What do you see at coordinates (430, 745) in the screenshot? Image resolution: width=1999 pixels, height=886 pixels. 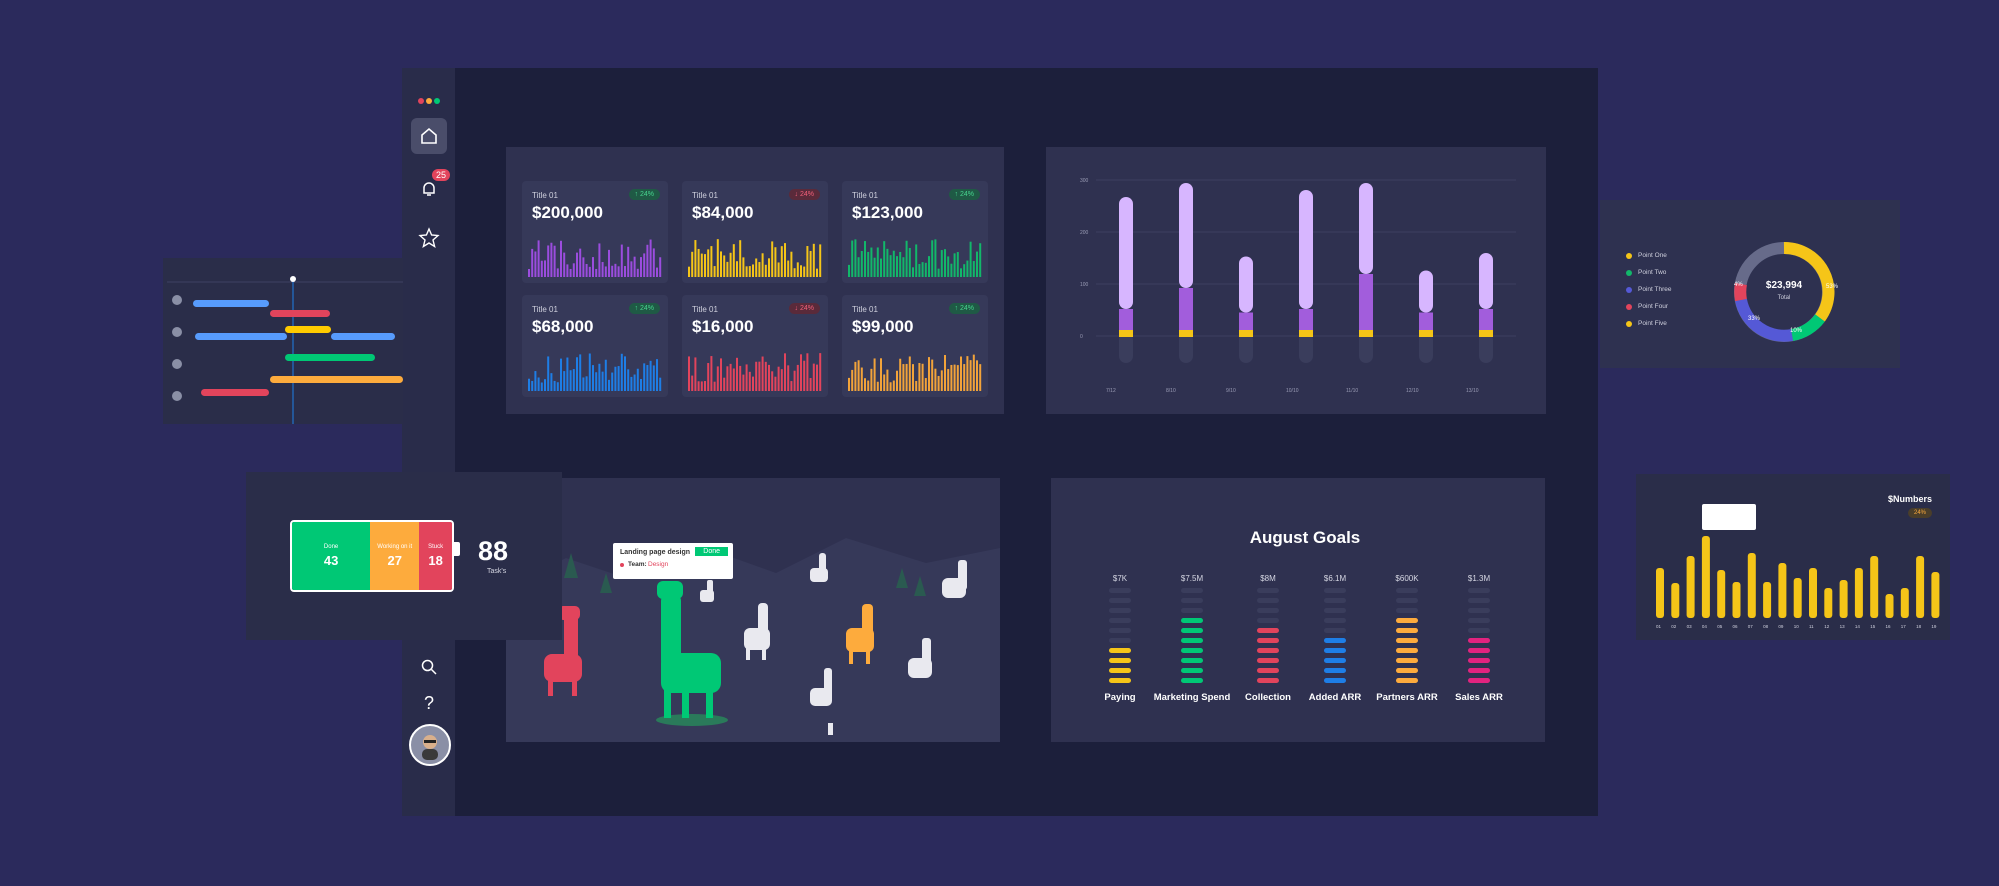 I see `avatar` at bounding box center [430, 745].